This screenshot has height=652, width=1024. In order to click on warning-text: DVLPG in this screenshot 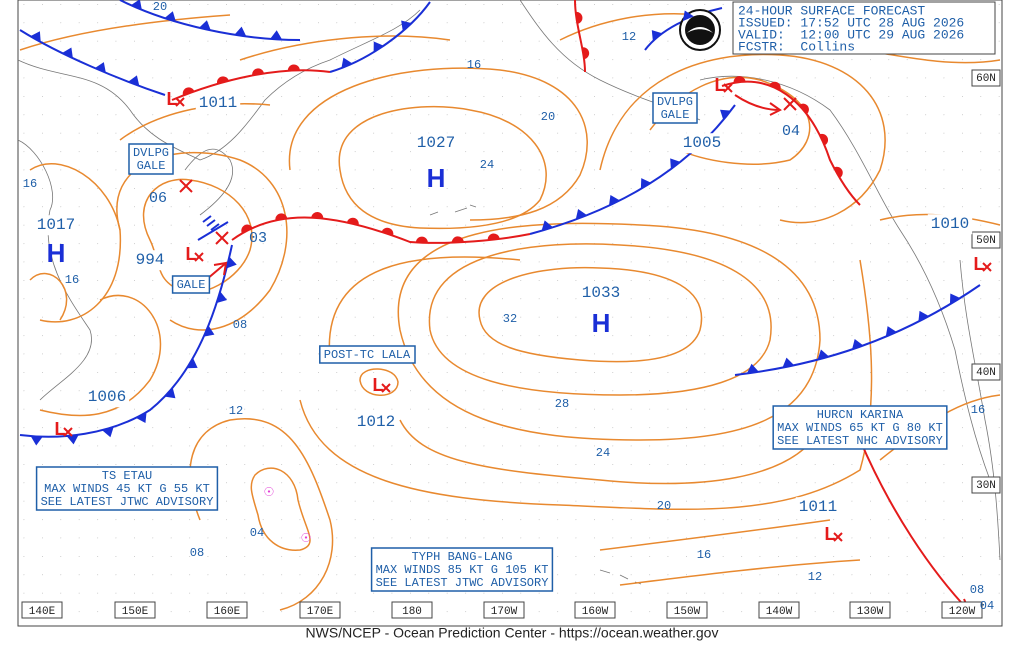, I will do `click(151, 153)`.